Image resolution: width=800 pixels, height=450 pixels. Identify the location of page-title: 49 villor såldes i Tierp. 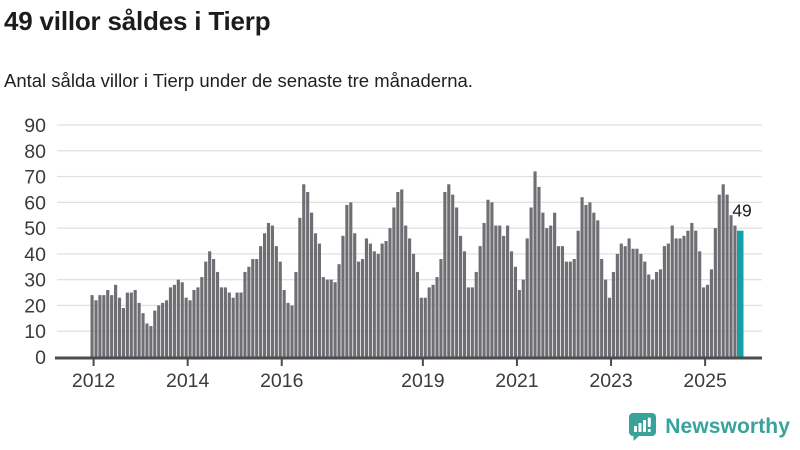
(137, 21).